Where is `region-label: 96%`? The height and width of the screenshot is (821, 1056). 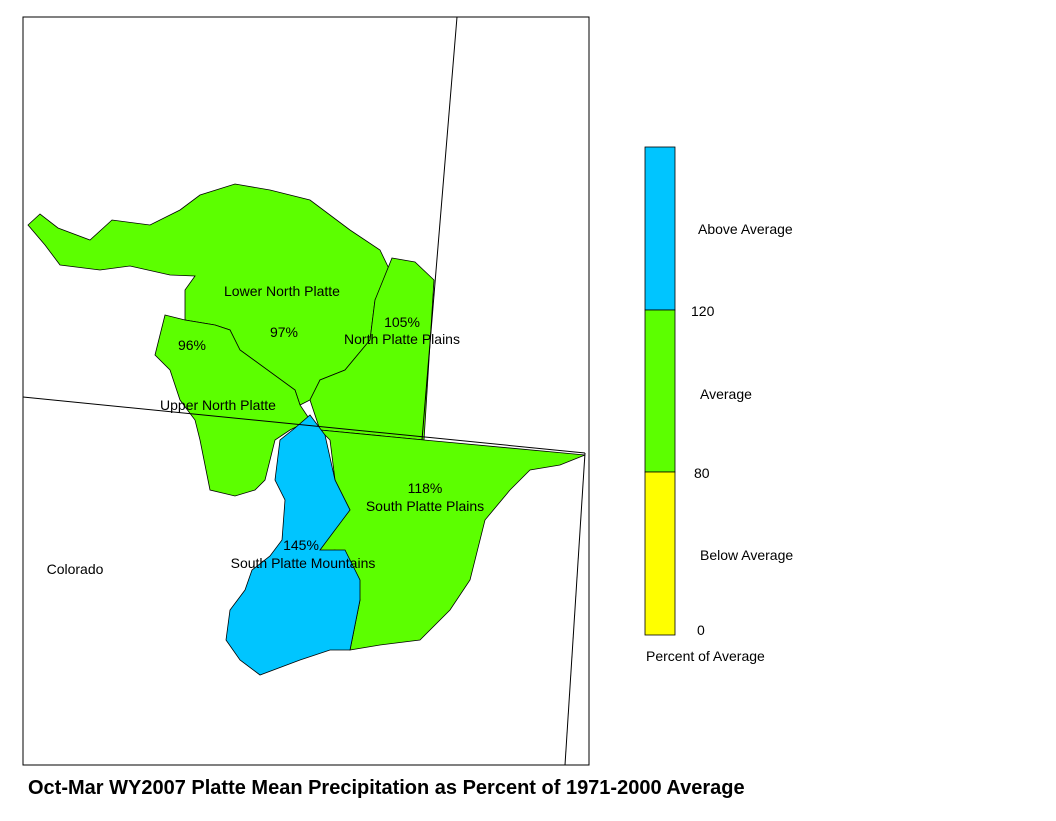 region-label: 96% is located at coordinates (192, 345).